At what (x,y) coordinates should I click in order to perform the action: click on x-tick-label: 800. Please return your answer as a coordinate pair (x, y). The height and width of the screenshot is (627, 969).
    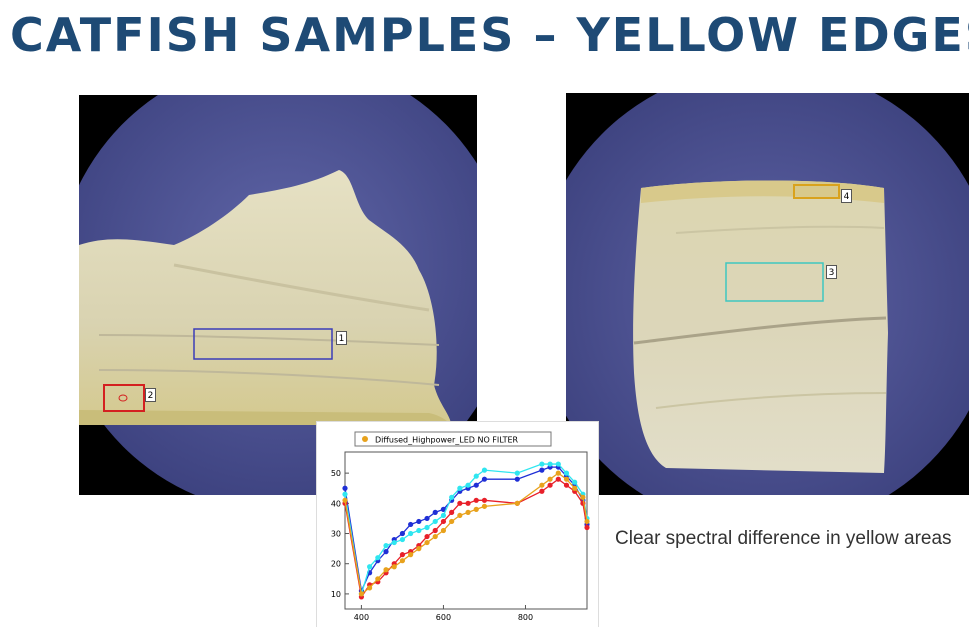
    Looking at the image, I should click on (525, 617).